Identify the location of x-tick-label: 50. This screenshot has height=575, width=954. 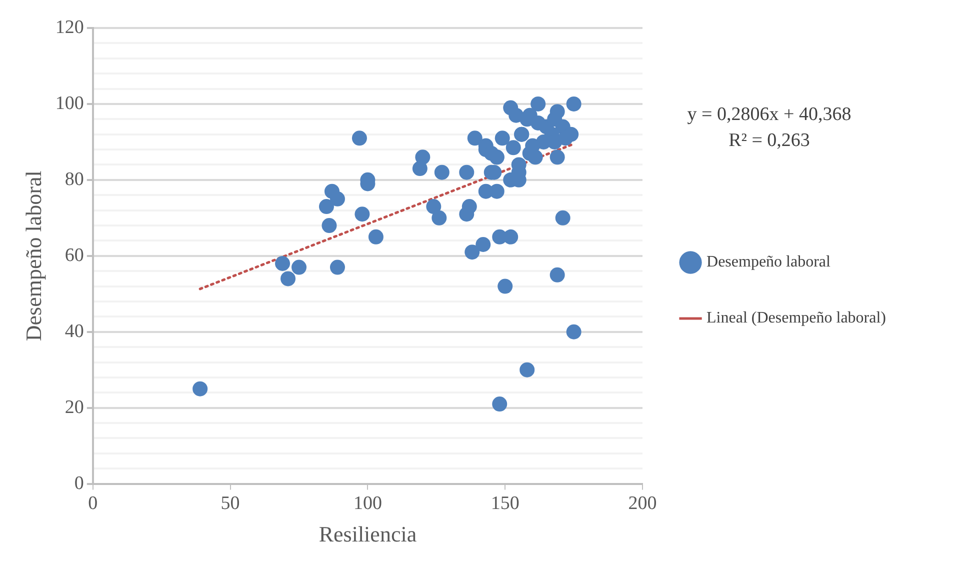
(230, 503).